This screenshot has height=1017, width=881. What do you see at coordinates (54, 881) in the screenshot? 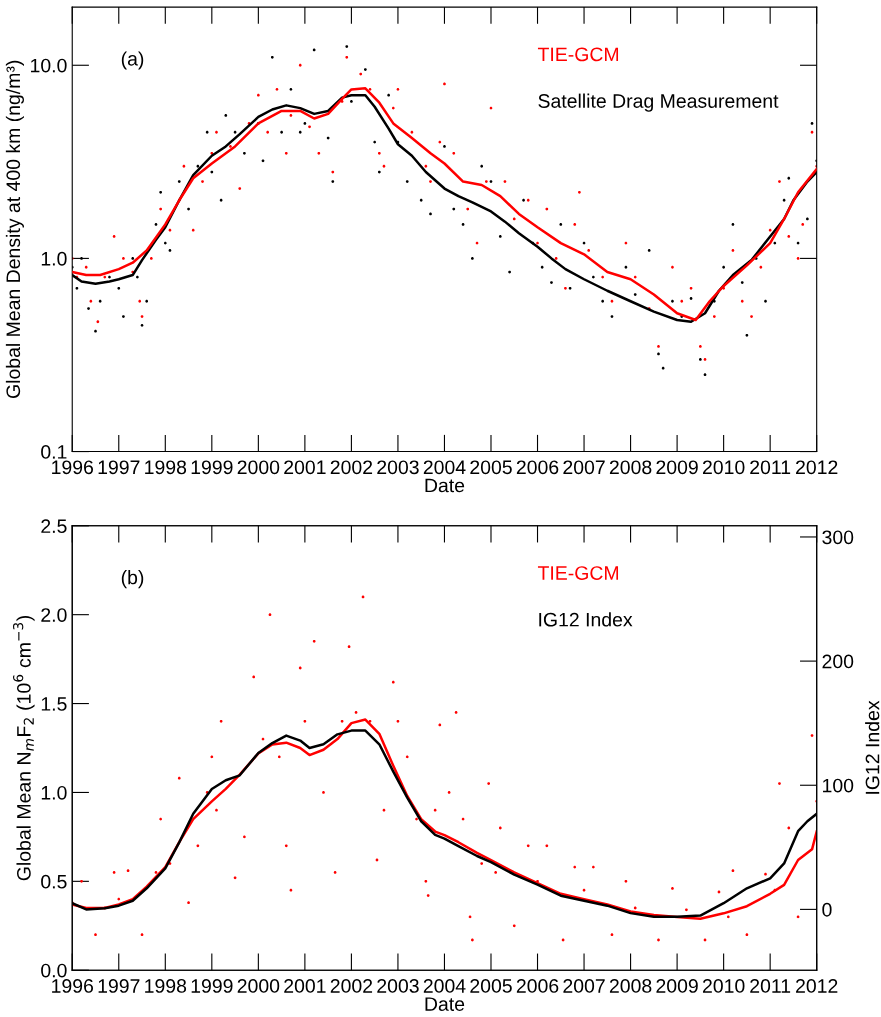
I see `y-tick-label: 0.5` at bounding box center [54, 881].